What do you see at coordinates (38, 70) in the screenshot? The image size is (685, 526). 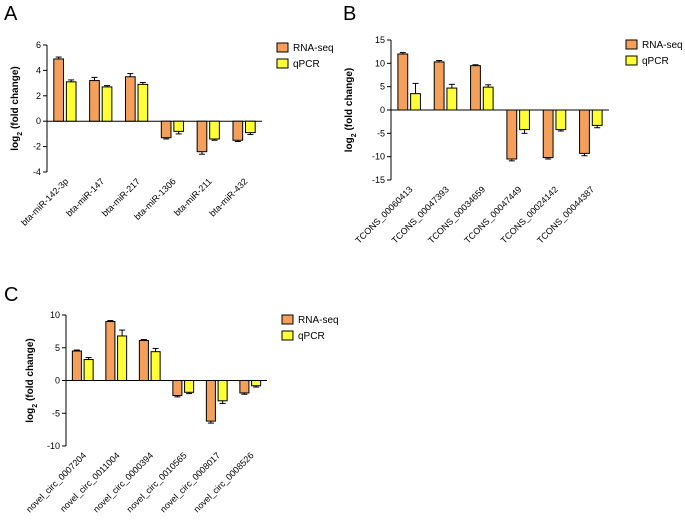 I see `y-tick-label: 4` at bounding box center [38, 70].